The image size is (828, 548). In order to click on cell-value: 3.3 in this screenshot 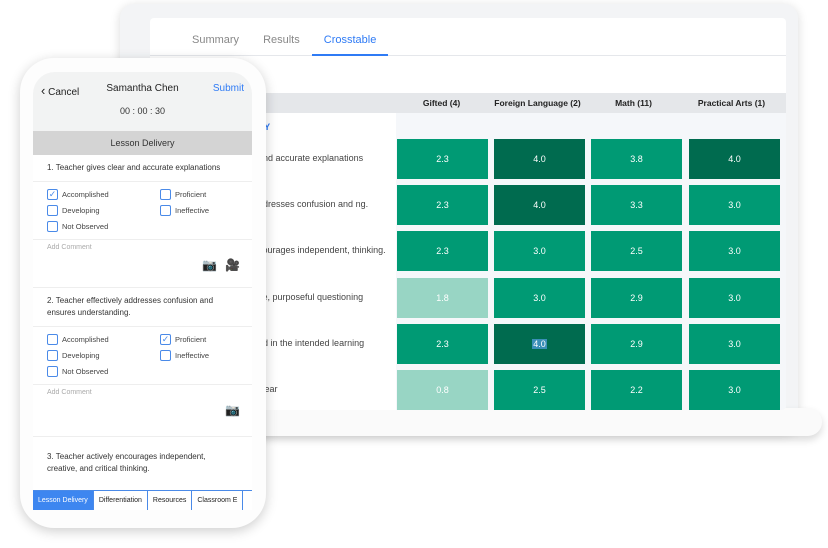, I will do `click(636, 205)`.